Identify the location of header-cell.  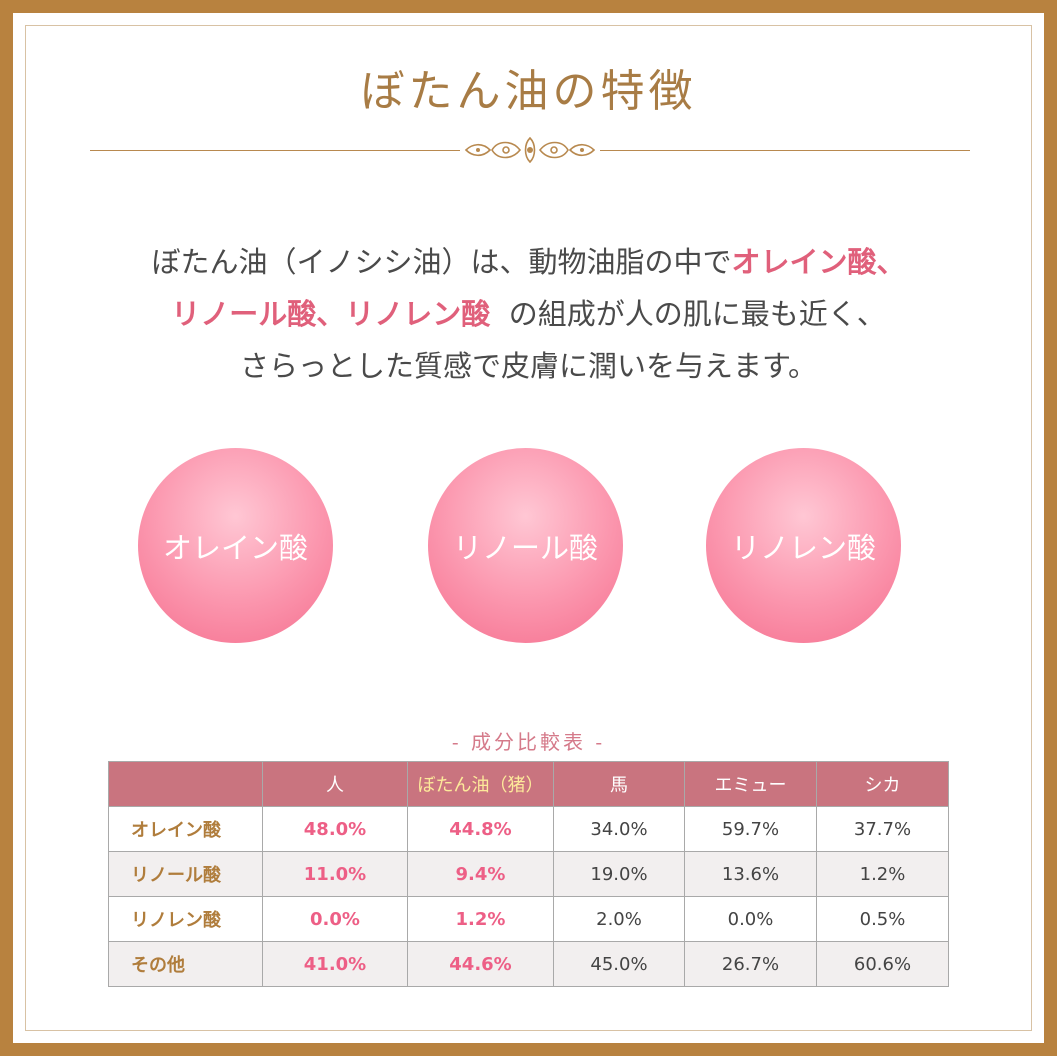
(185, 784).